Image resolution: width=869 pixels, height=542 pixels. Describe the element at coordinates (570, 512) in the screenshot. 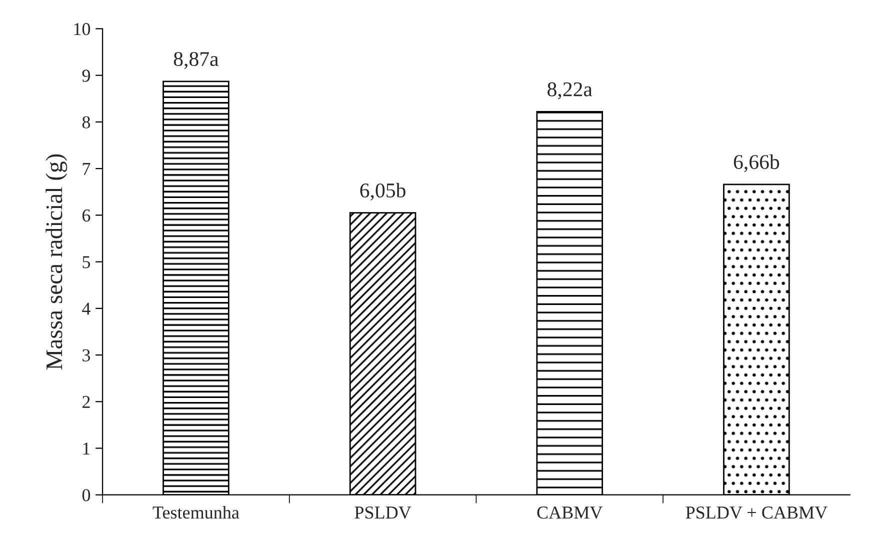

I see `x-tick-label: CABMV` at that location.